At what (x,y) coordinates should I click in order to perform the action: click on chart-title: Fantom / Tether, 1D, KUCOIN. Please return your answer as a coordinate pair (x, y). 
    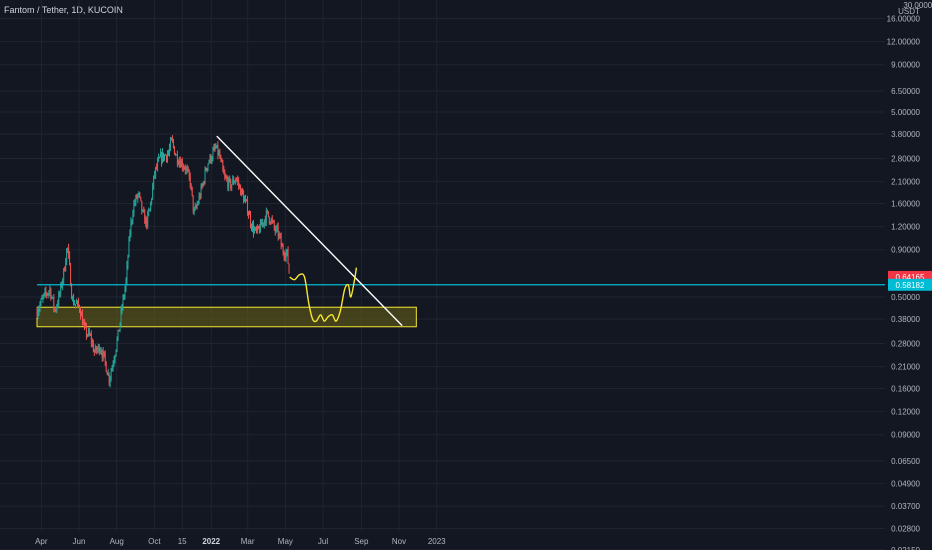
    Looking at the image, I should click on (63, 10).